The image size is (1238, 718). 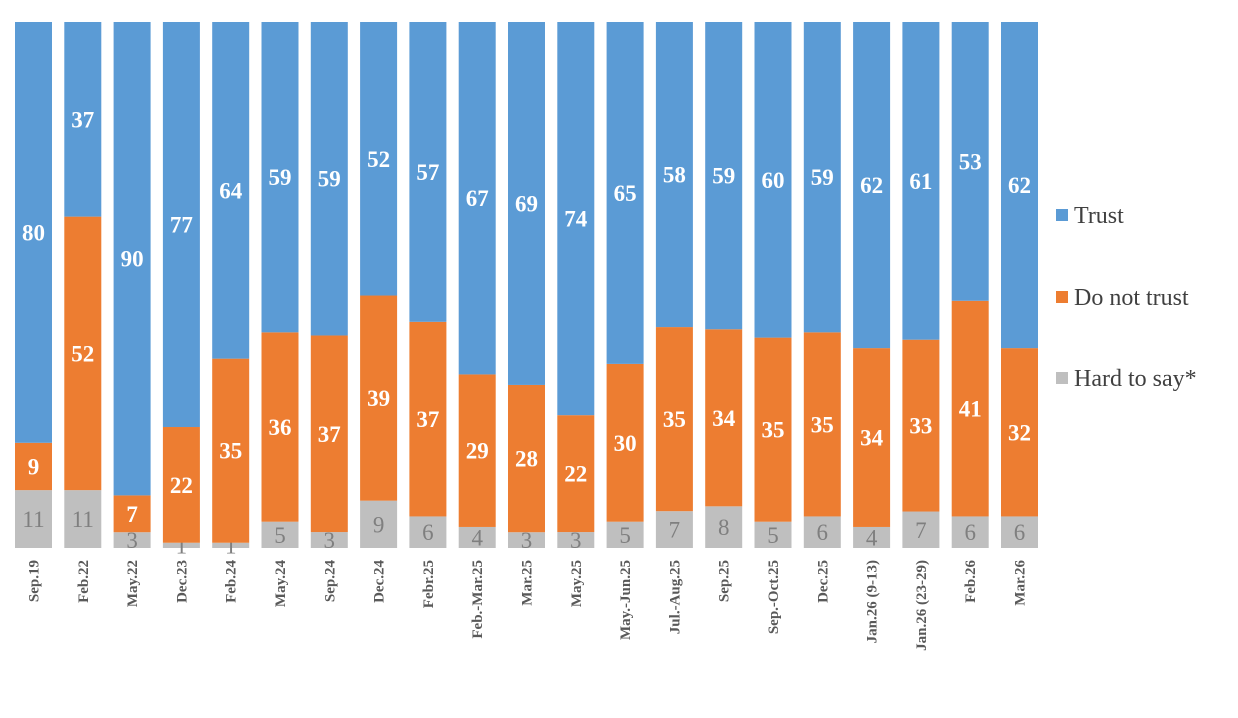 I want to click on data-label: 57, so click(x=427, y=172).